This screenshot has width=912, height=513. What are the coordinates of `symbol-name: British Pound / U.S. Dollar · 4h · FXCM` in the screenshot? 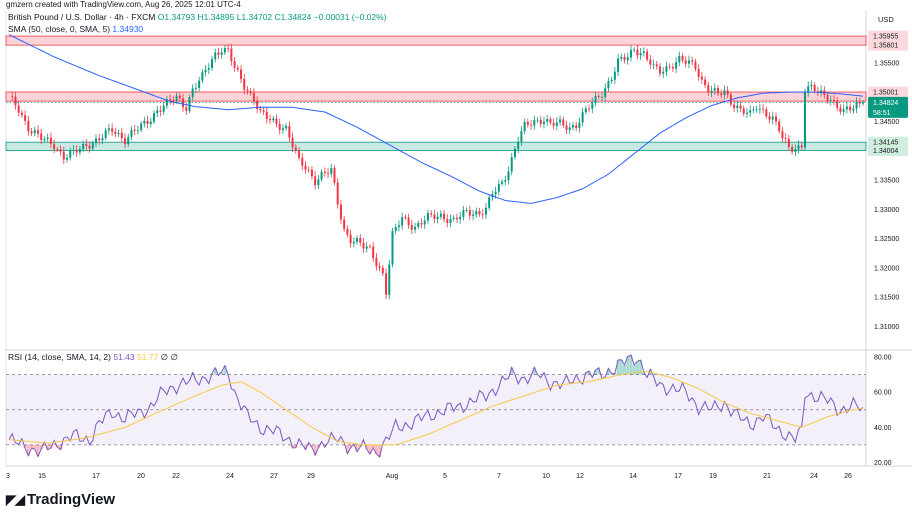 It's located at (82, 17).